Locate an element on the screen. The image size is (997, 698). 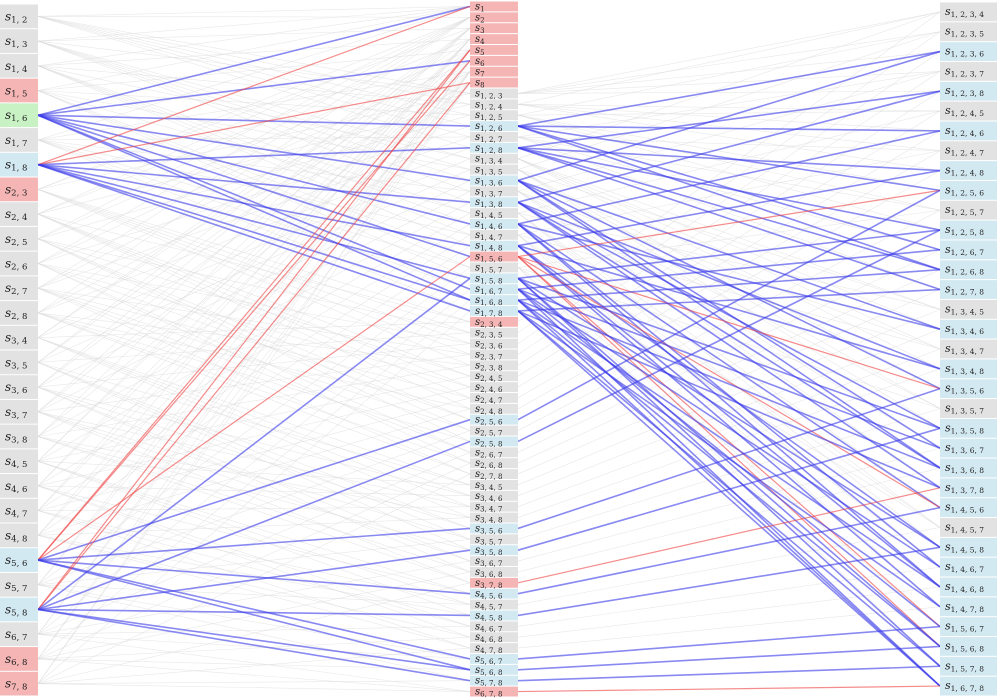
node-subscript: 1, 2, 5, 7 is located at coordinates (968, 212).